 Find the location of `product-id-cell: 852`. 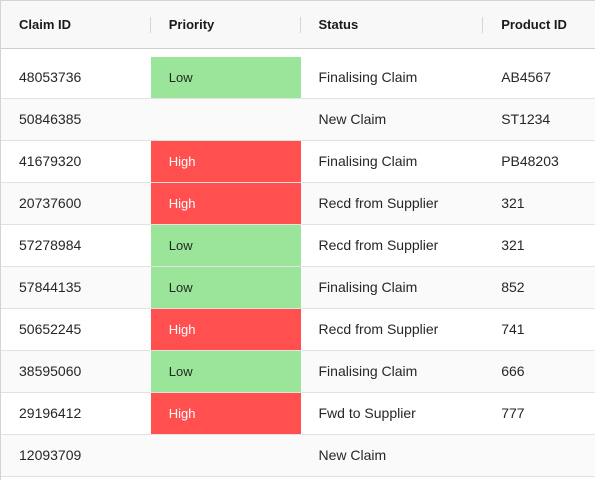

product-id-cell: 852 is located at coordinates (513, 287).